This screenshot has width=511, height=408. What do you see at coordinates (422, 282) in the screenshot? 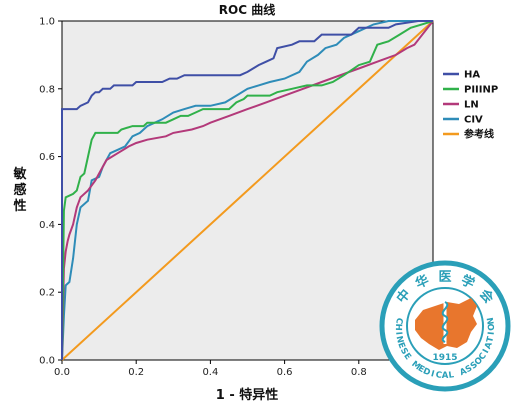
I see `seal-top-char: 华` at bounding box center [422, 282].